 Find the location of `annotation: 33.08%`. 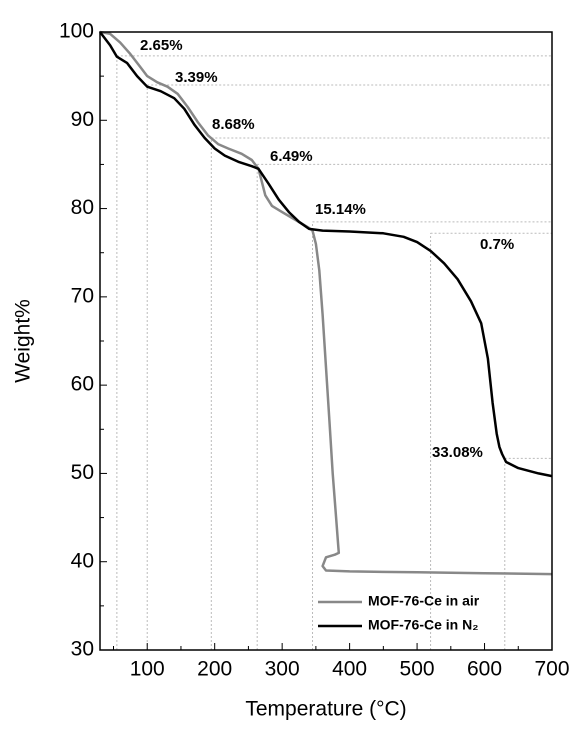

annotation: 33.08% is located at coordinates (457, 452).